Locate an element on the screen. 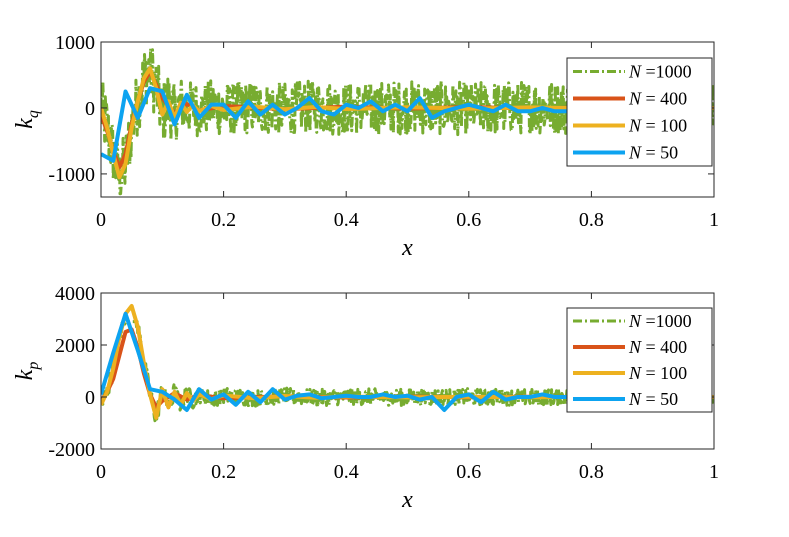 The image size is (789, 537). y-axis-label: kq is located at coordinates (27, 119).